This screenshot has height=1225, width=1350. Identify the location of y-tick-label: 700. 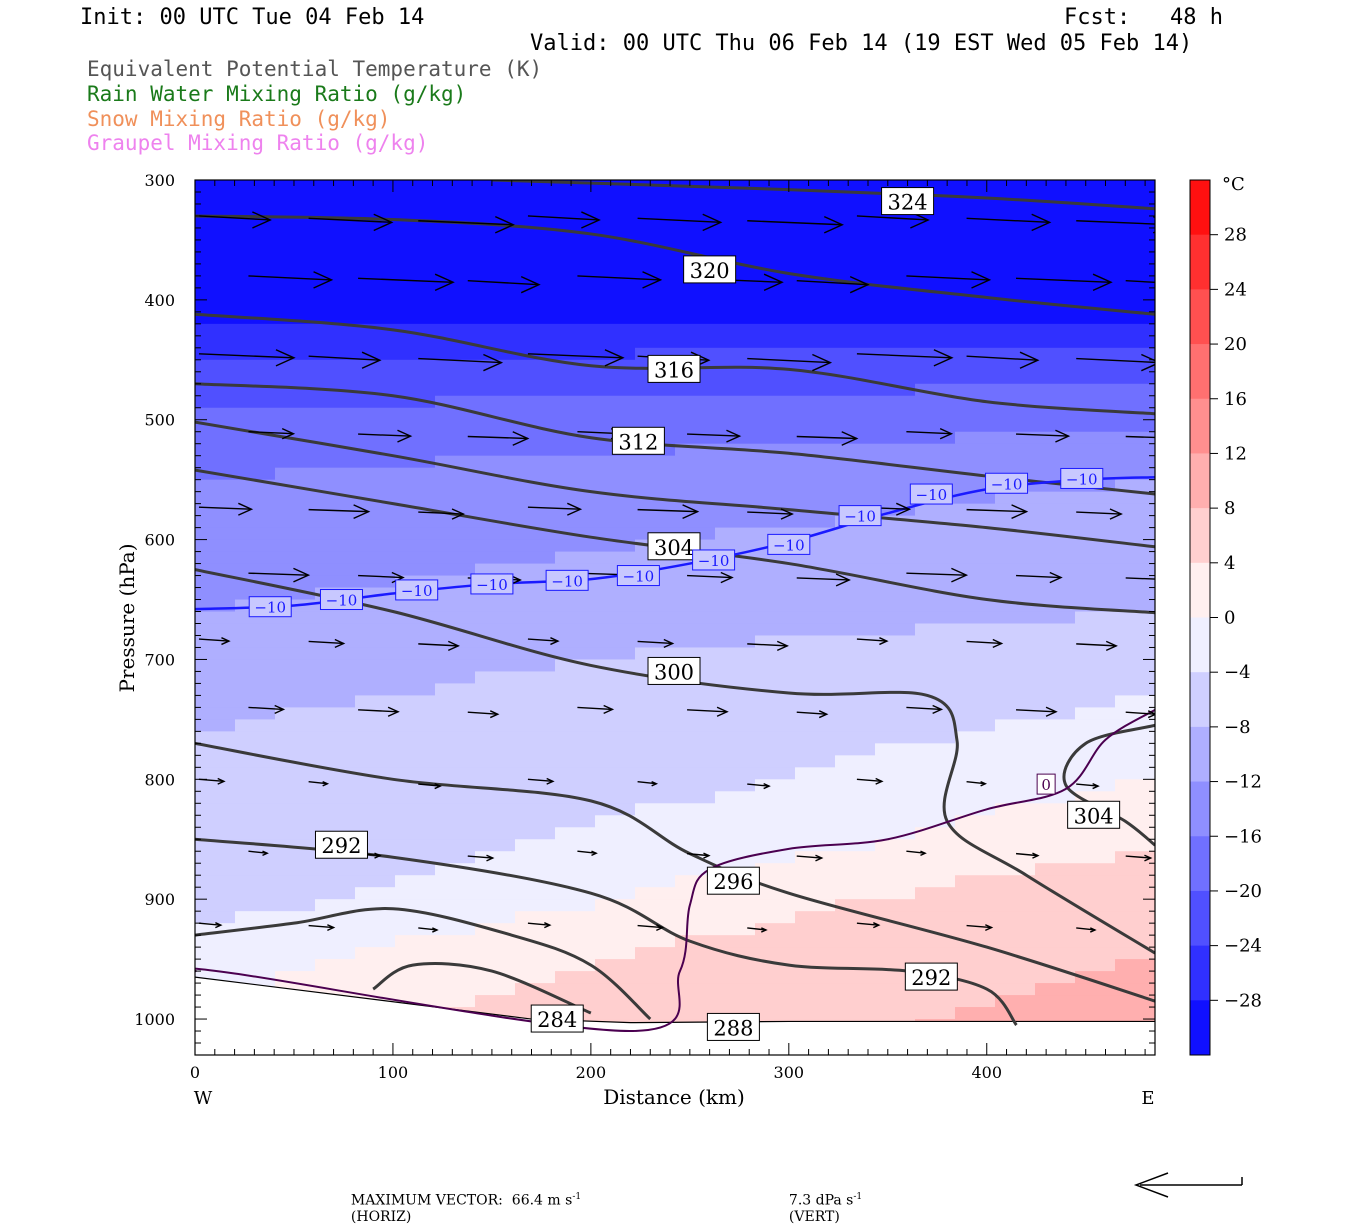
(159, 659).